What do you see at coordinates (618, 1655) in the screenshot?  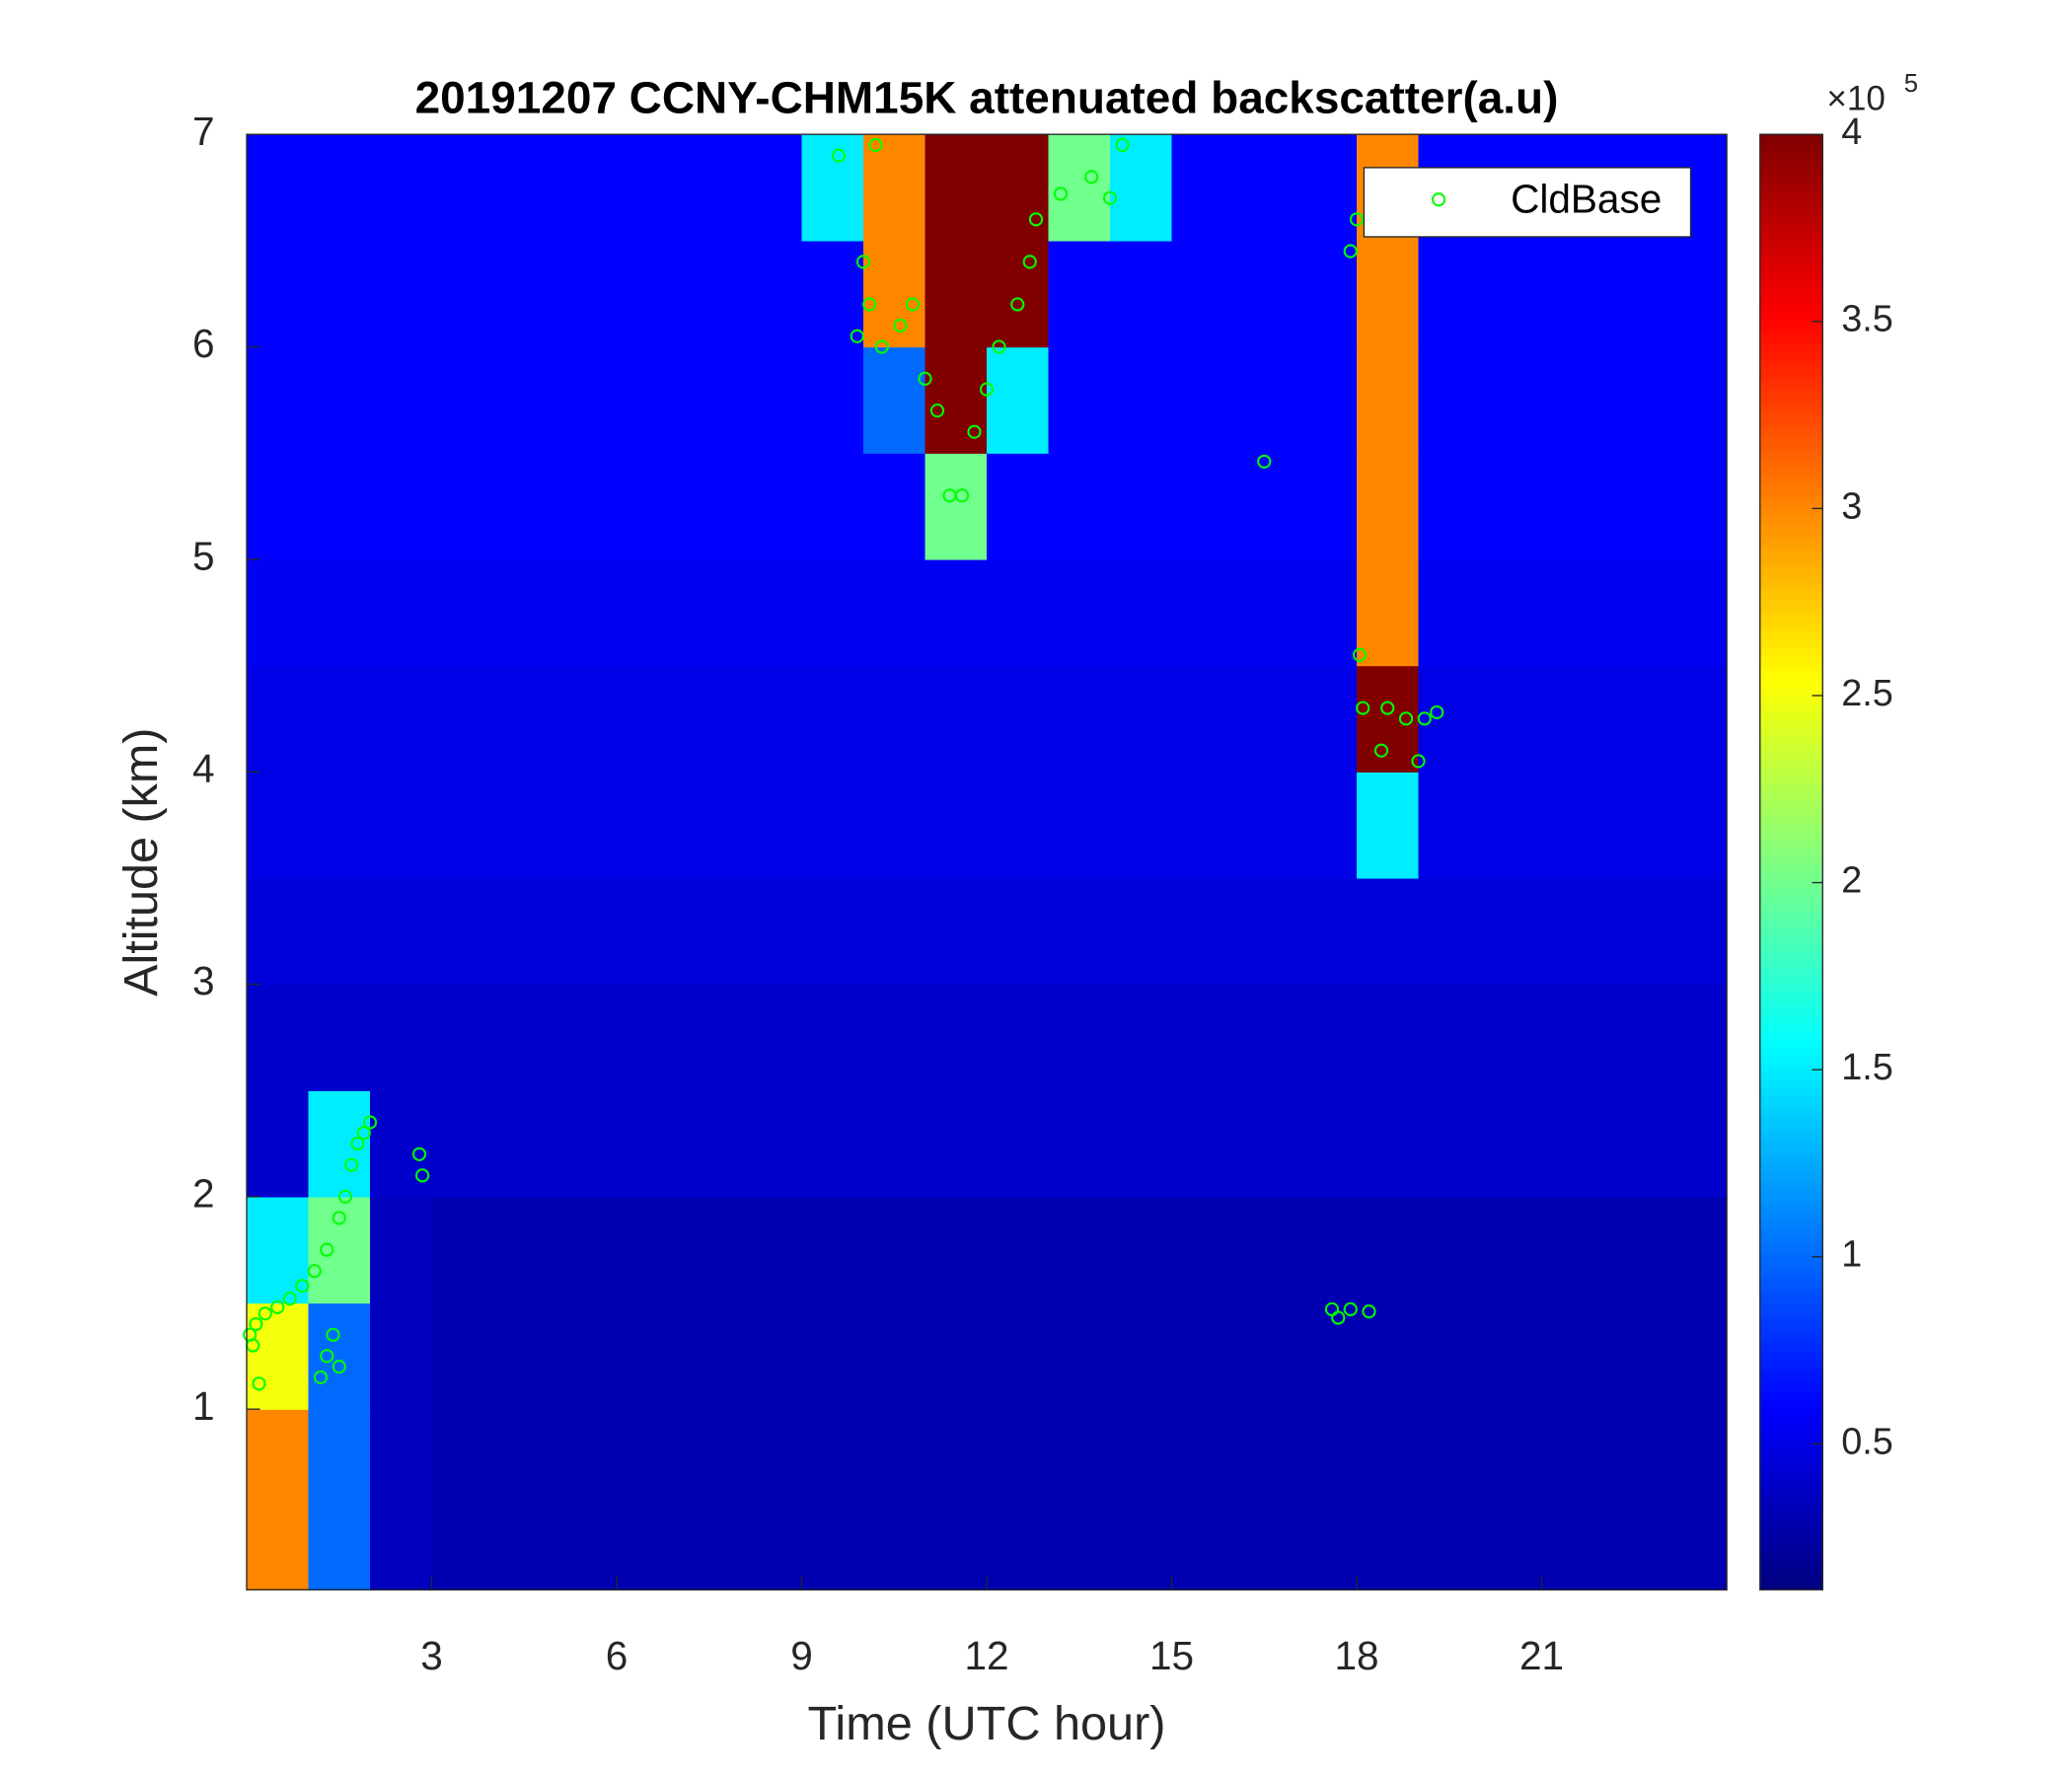 I see `x-tick-label: 6` at bounding box center [618, 1655].